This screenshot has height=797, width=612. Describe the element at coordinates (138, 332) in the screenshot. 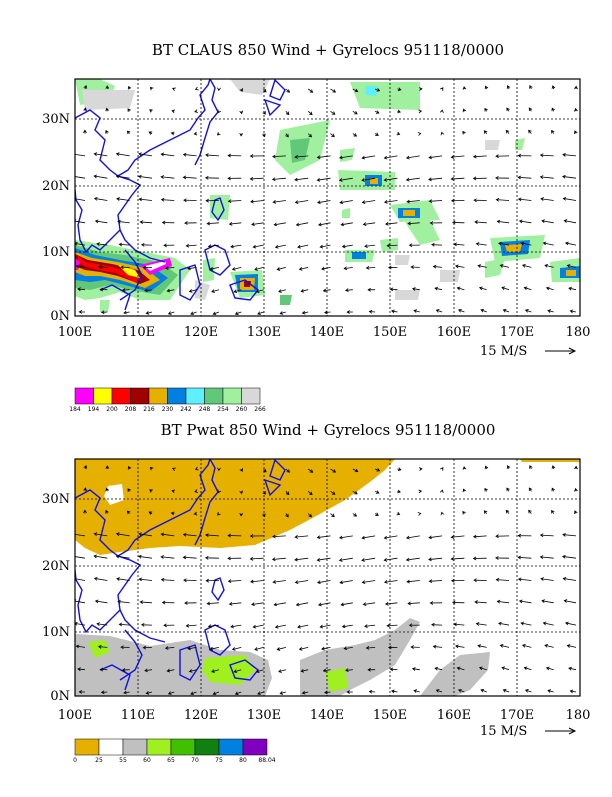

I see `claus-xtick-110: 110E` at that location.